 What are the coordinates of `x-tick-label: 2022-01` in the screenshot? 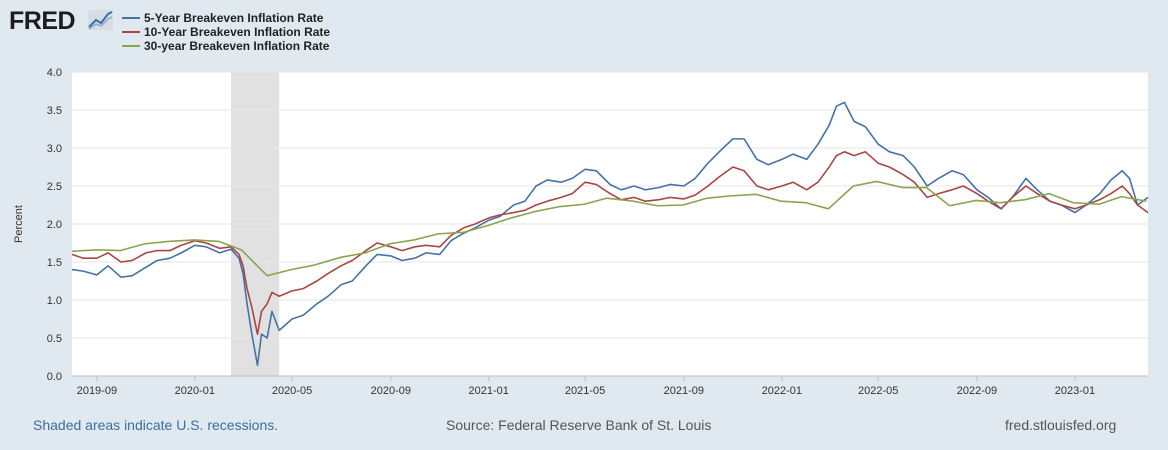 It's located at (782, 391).